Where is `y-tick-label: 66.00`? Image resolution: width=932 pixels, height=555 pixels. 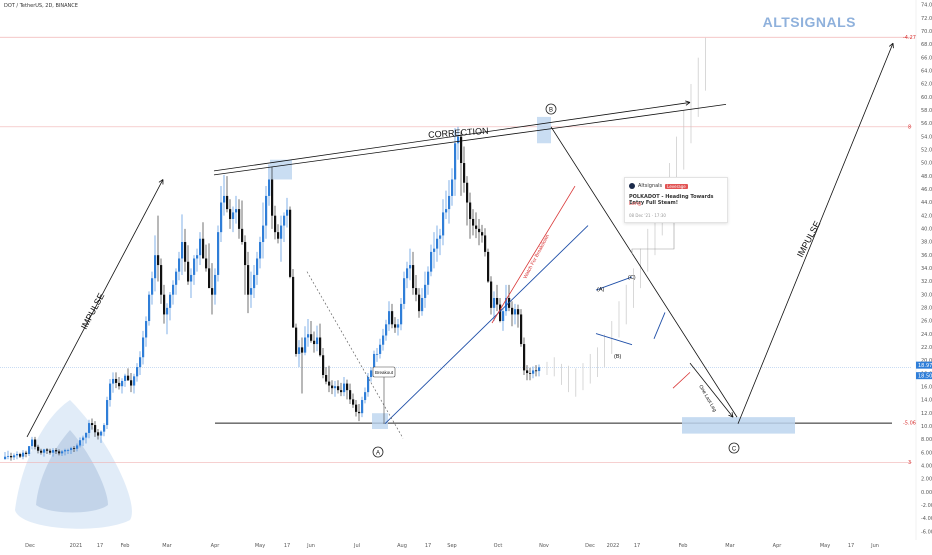 y-tick-label: 66.00 is located at coordinates (926, 58).